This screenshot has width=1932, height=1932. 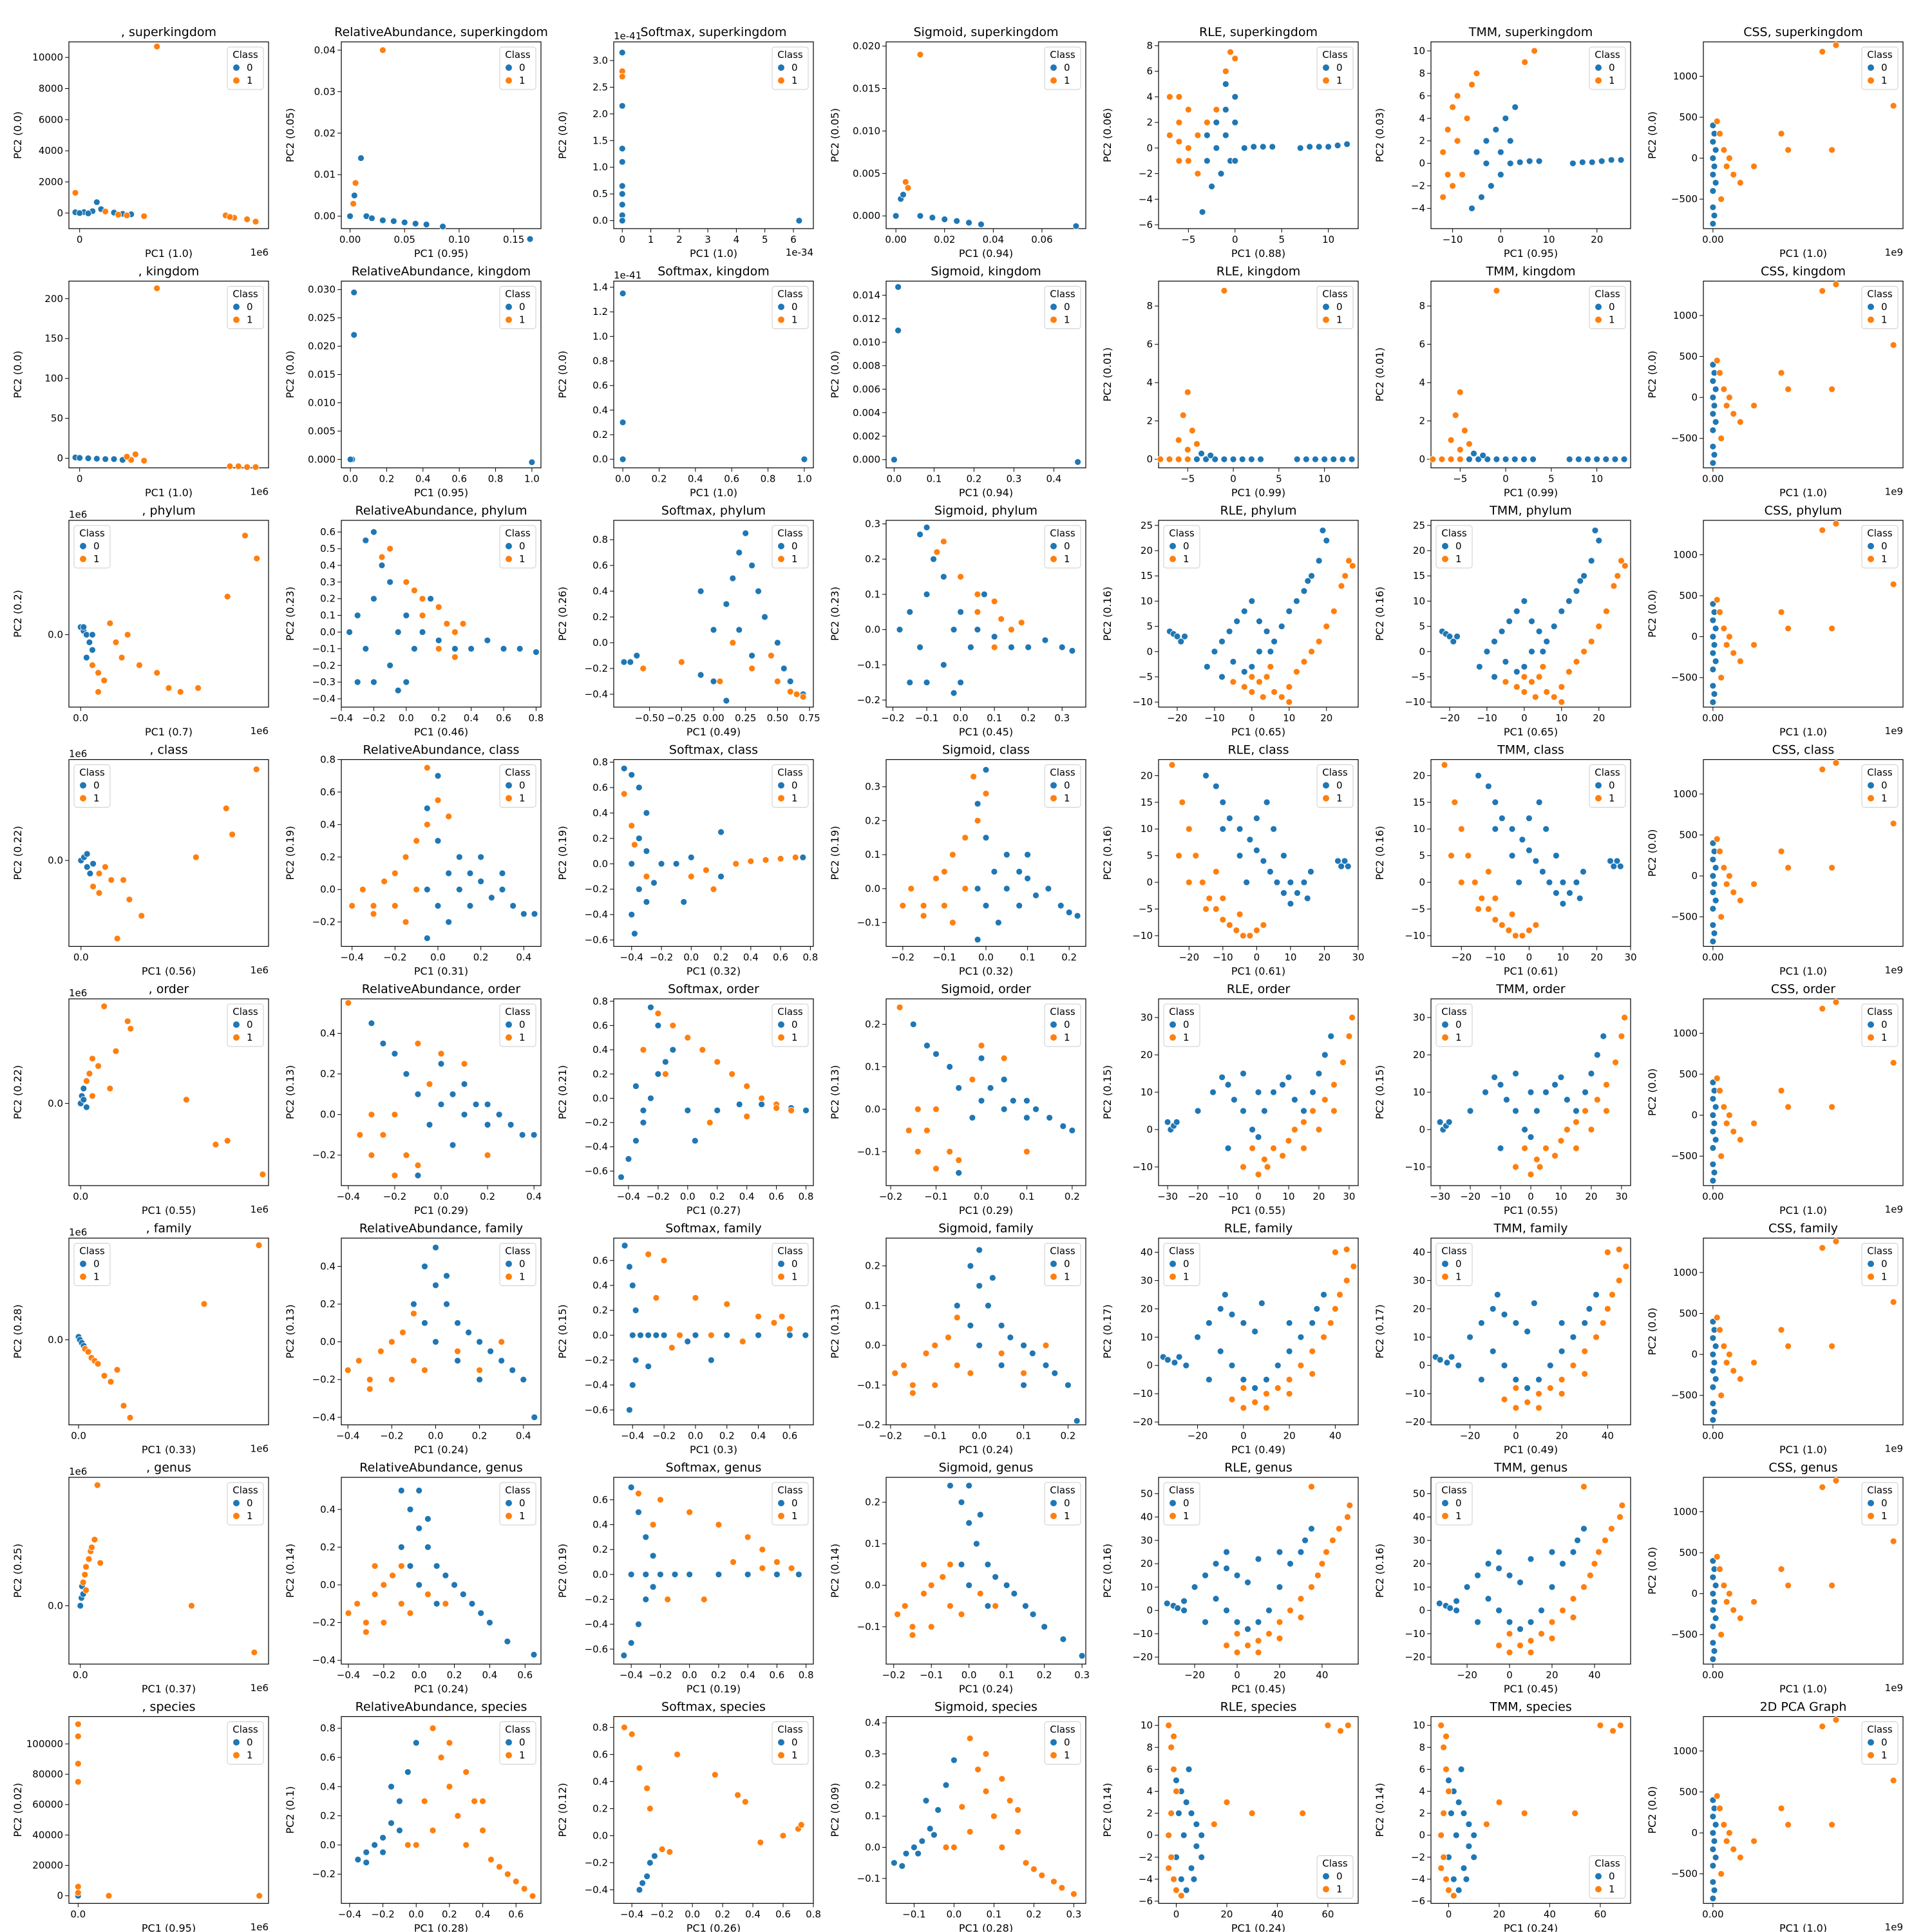 I want to click on y-tick-label: 0.020, so click(x=867, y=46).